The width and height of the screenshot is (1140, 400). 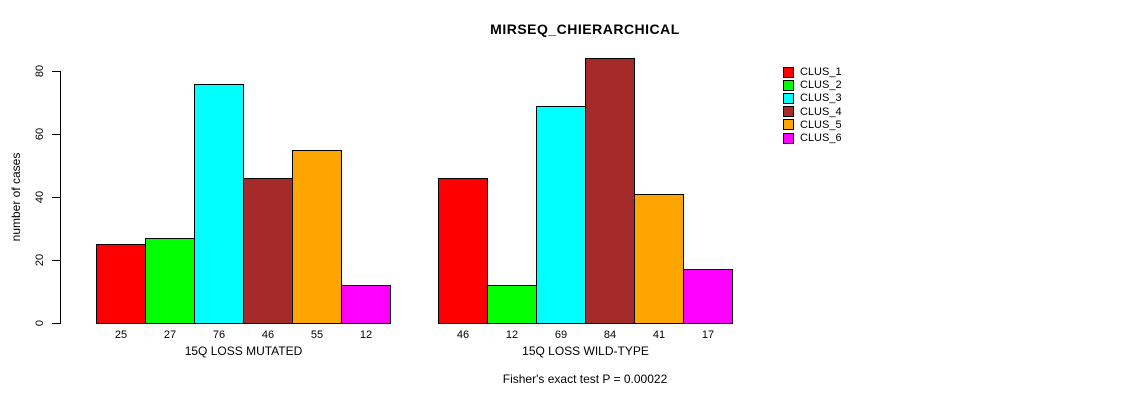 What do you see at coordinates (561, 335) in the screenshot?
I see `bar-value-label: 69` at bounding box center [561, 335].